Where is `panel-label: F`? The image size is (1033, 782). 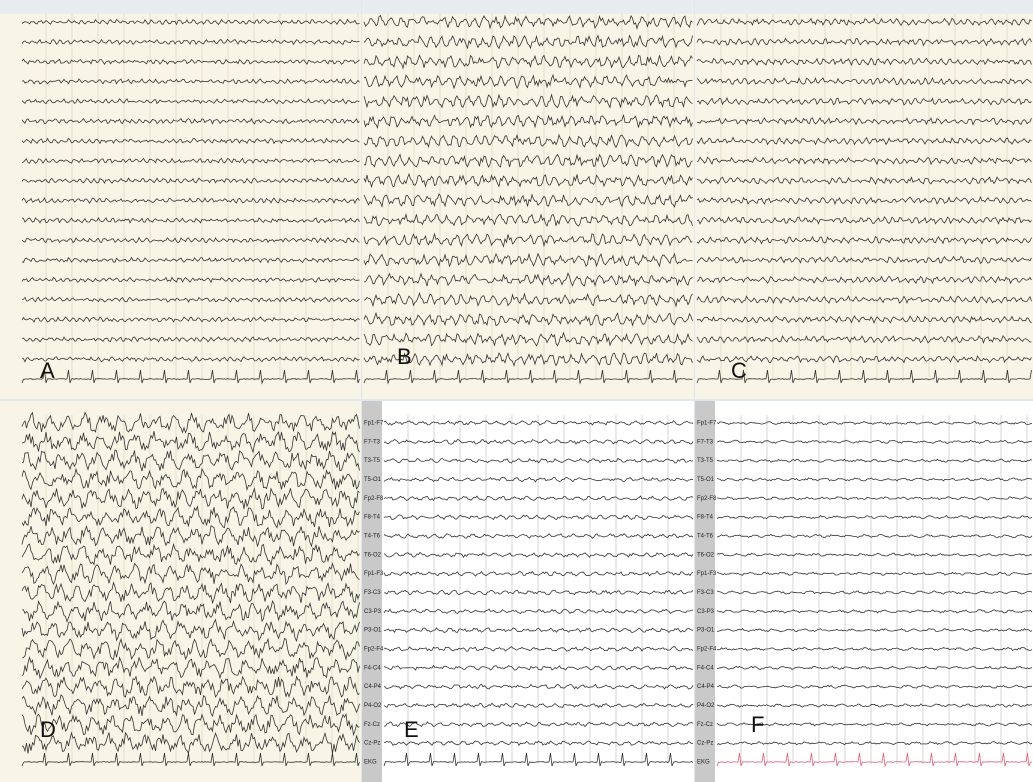 panel-label: F is located at coordinates (757, 724).